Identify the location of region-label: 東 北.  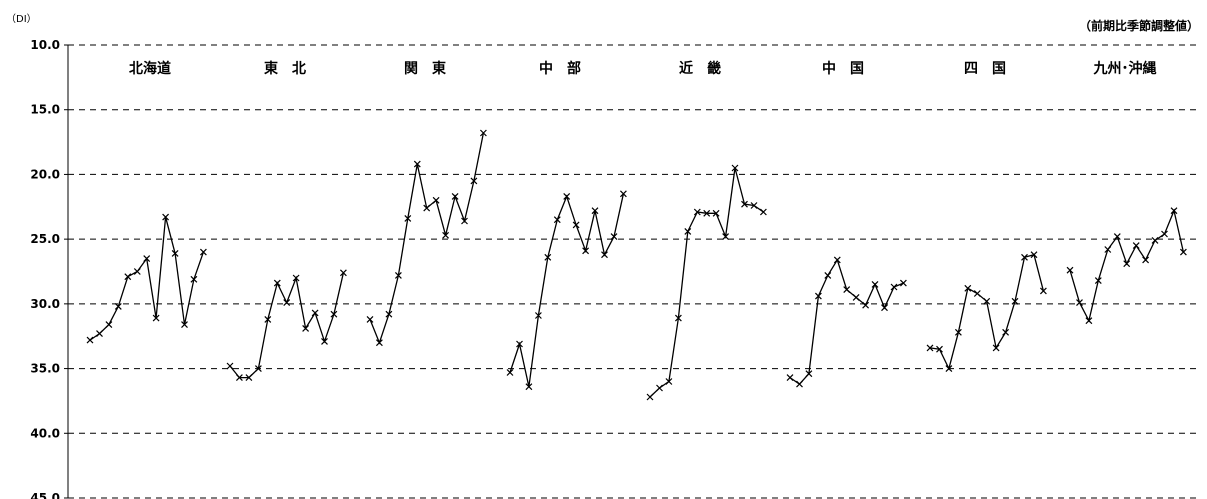
(285, 68).